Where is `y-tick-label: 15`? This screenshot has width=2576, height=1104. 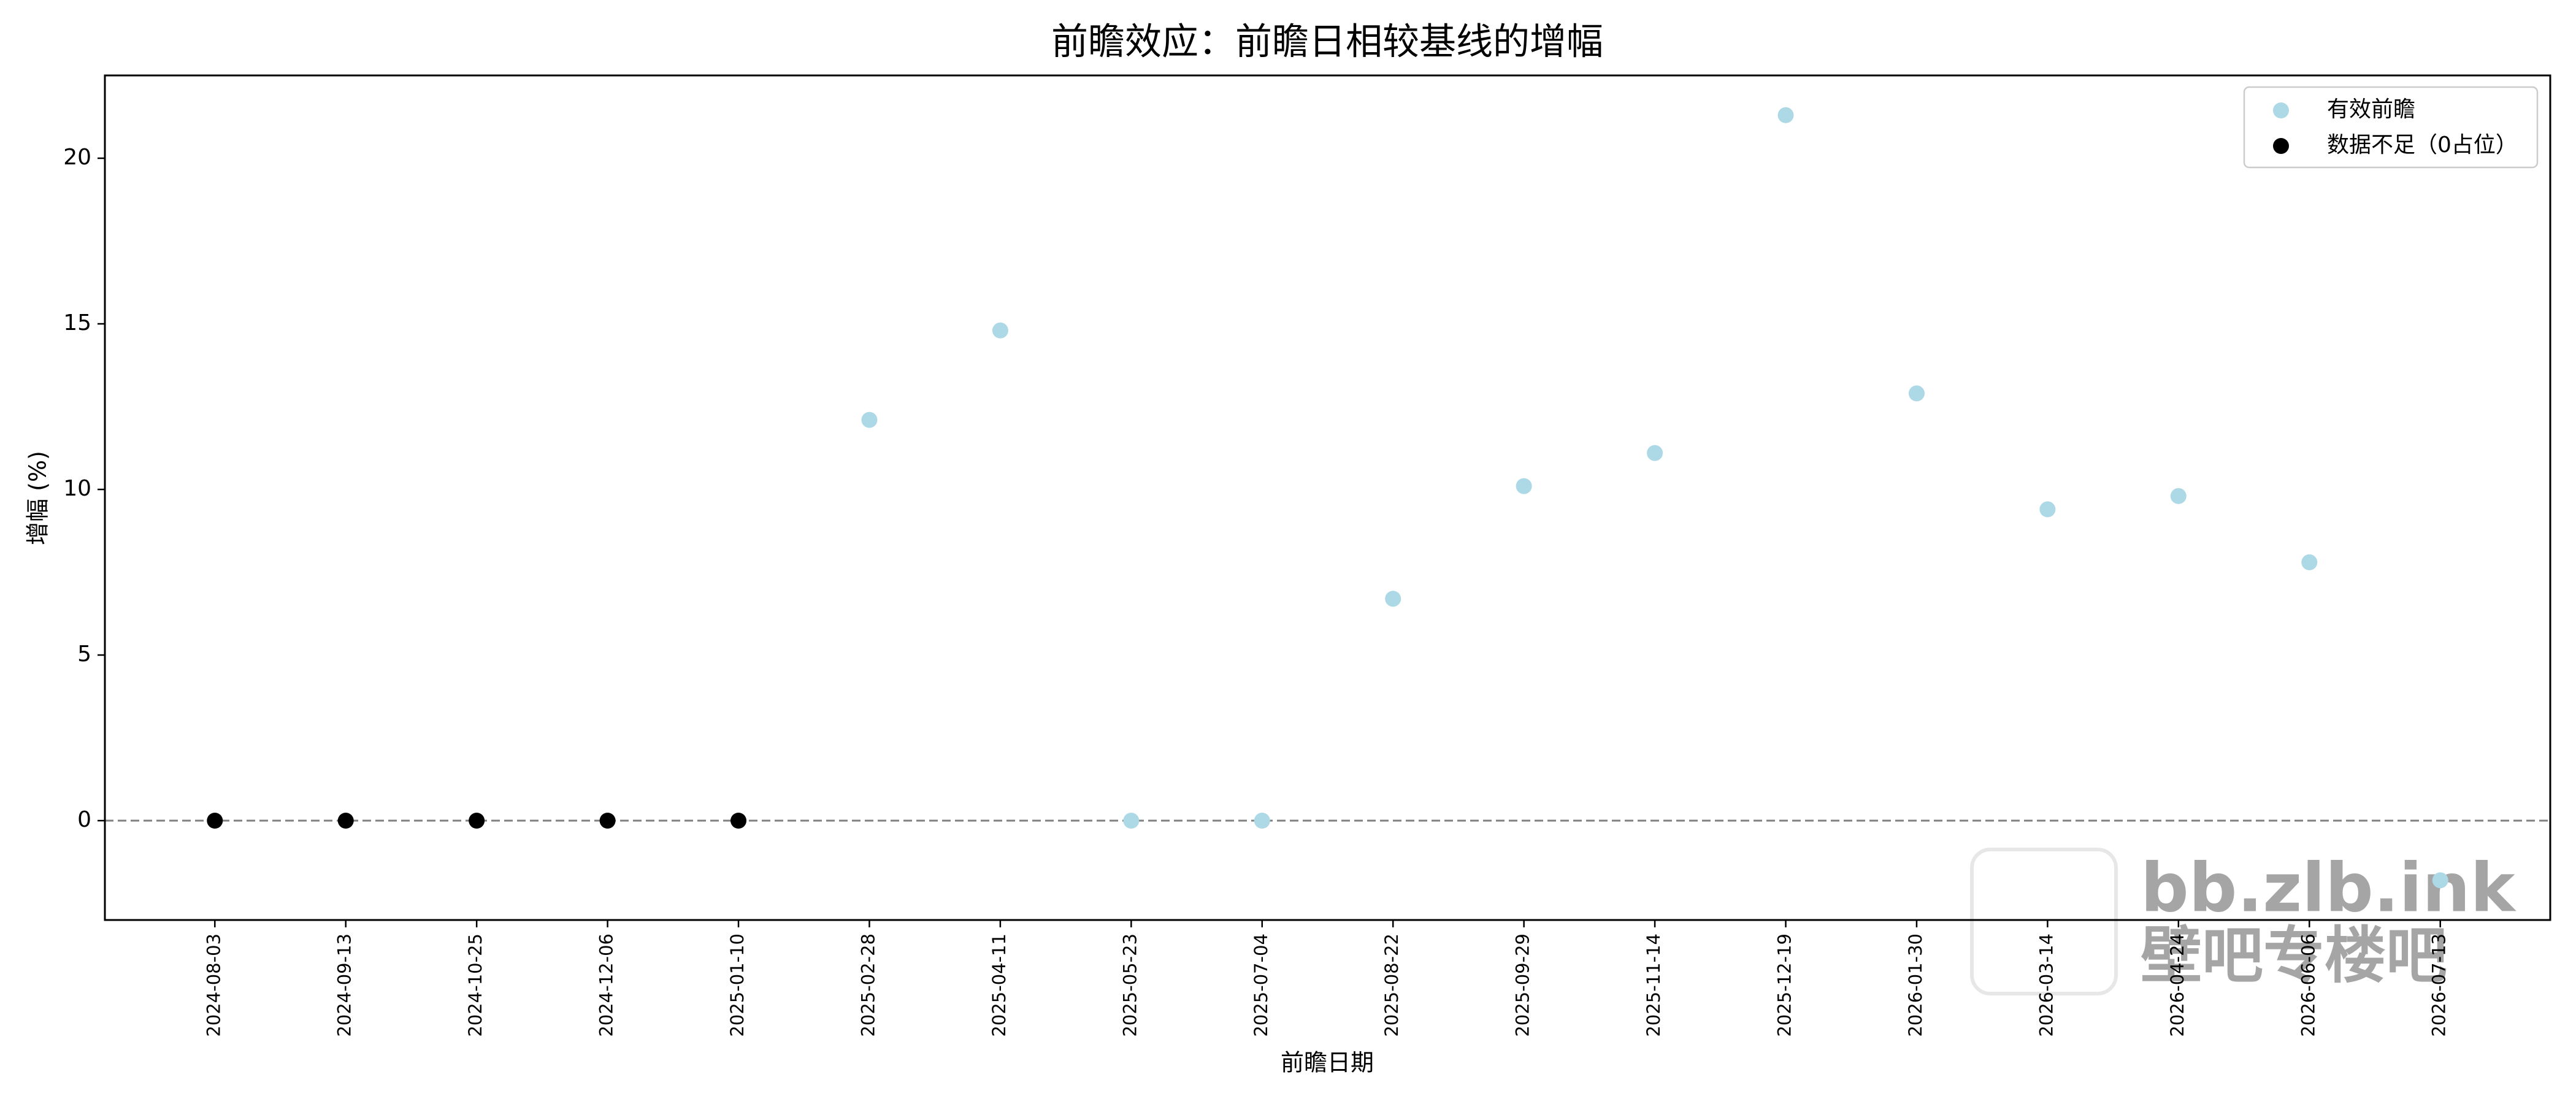
y-tick-label: 15 is located at coordinates (77, 322).